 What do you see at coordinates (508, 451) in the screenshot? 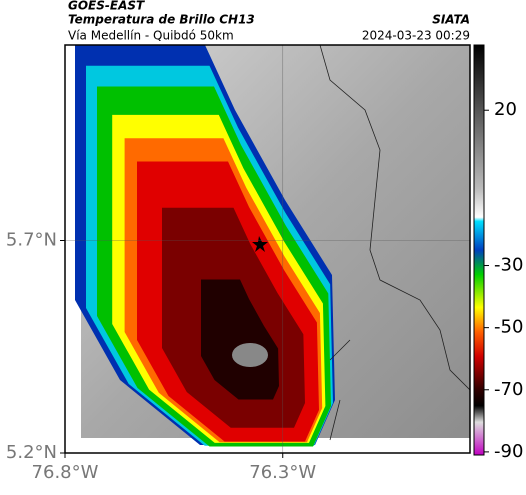
I see `colorbar-tick-label: -90` at bounding box center [508, 451].